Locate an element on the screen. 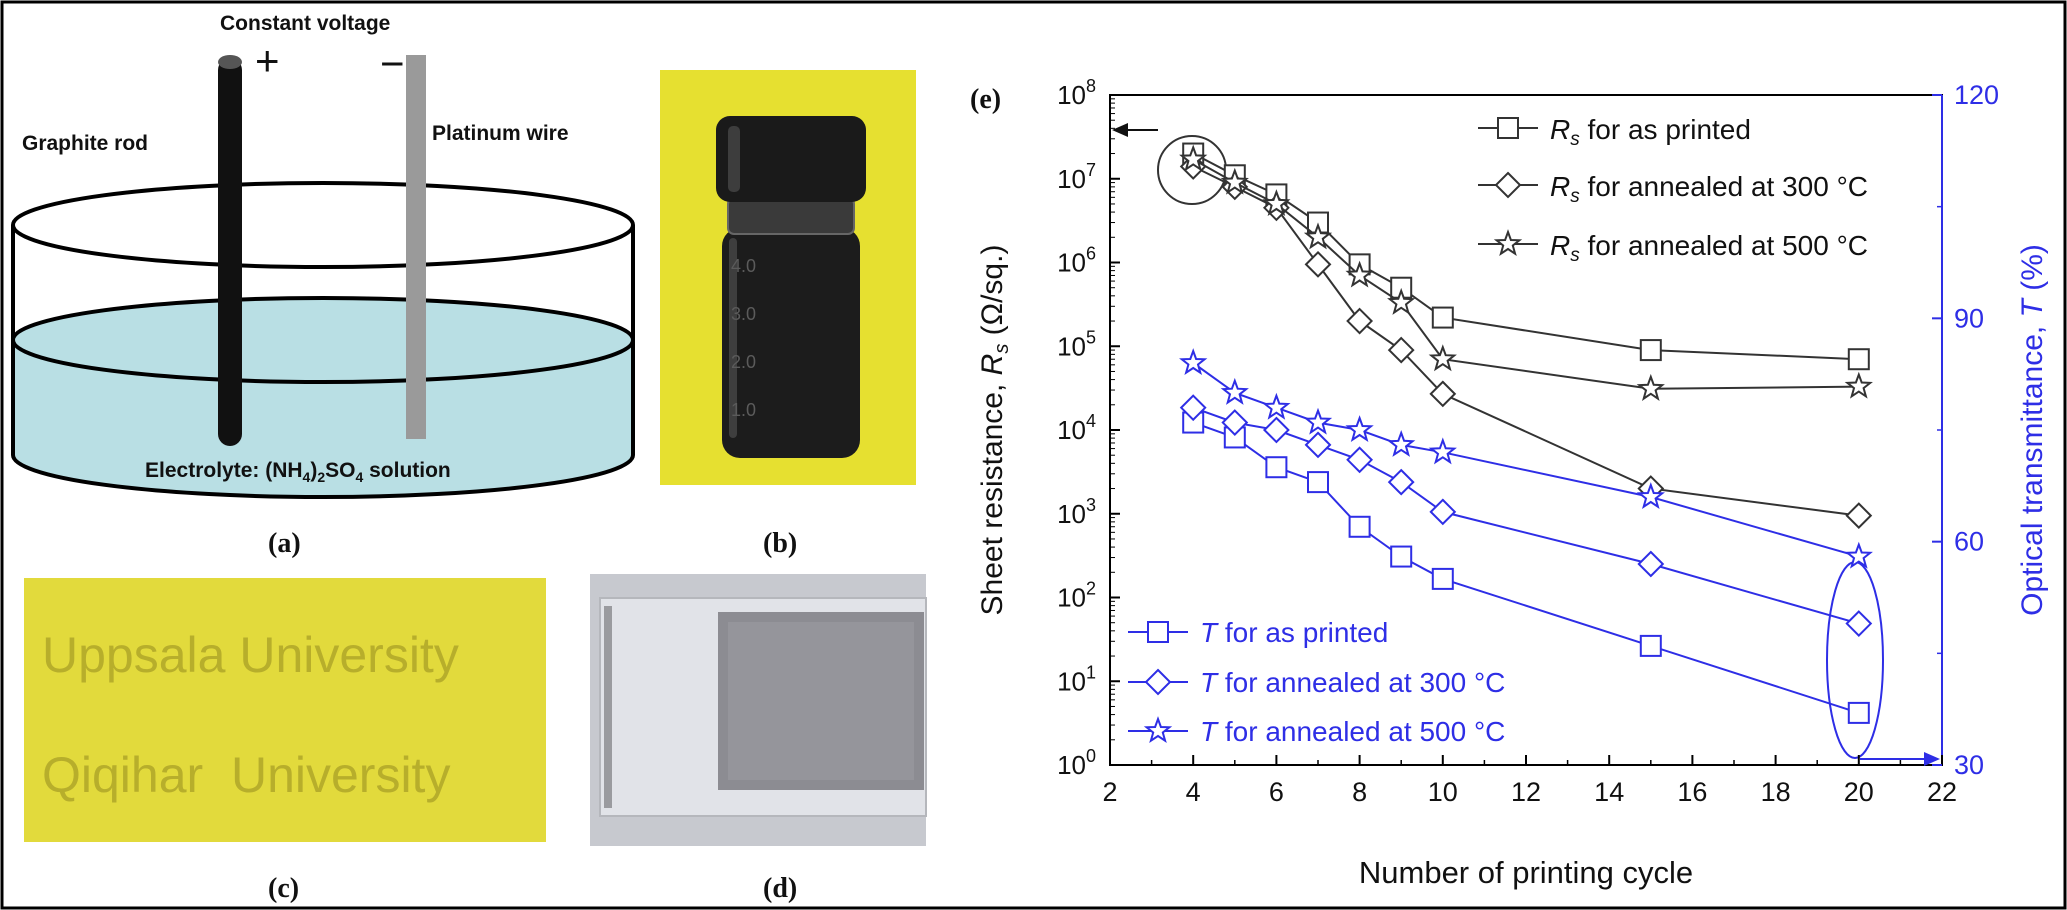 This screenshot has height=910, width=2067. panel-d-film-photo: (d) is located at coordinates (758, 739).